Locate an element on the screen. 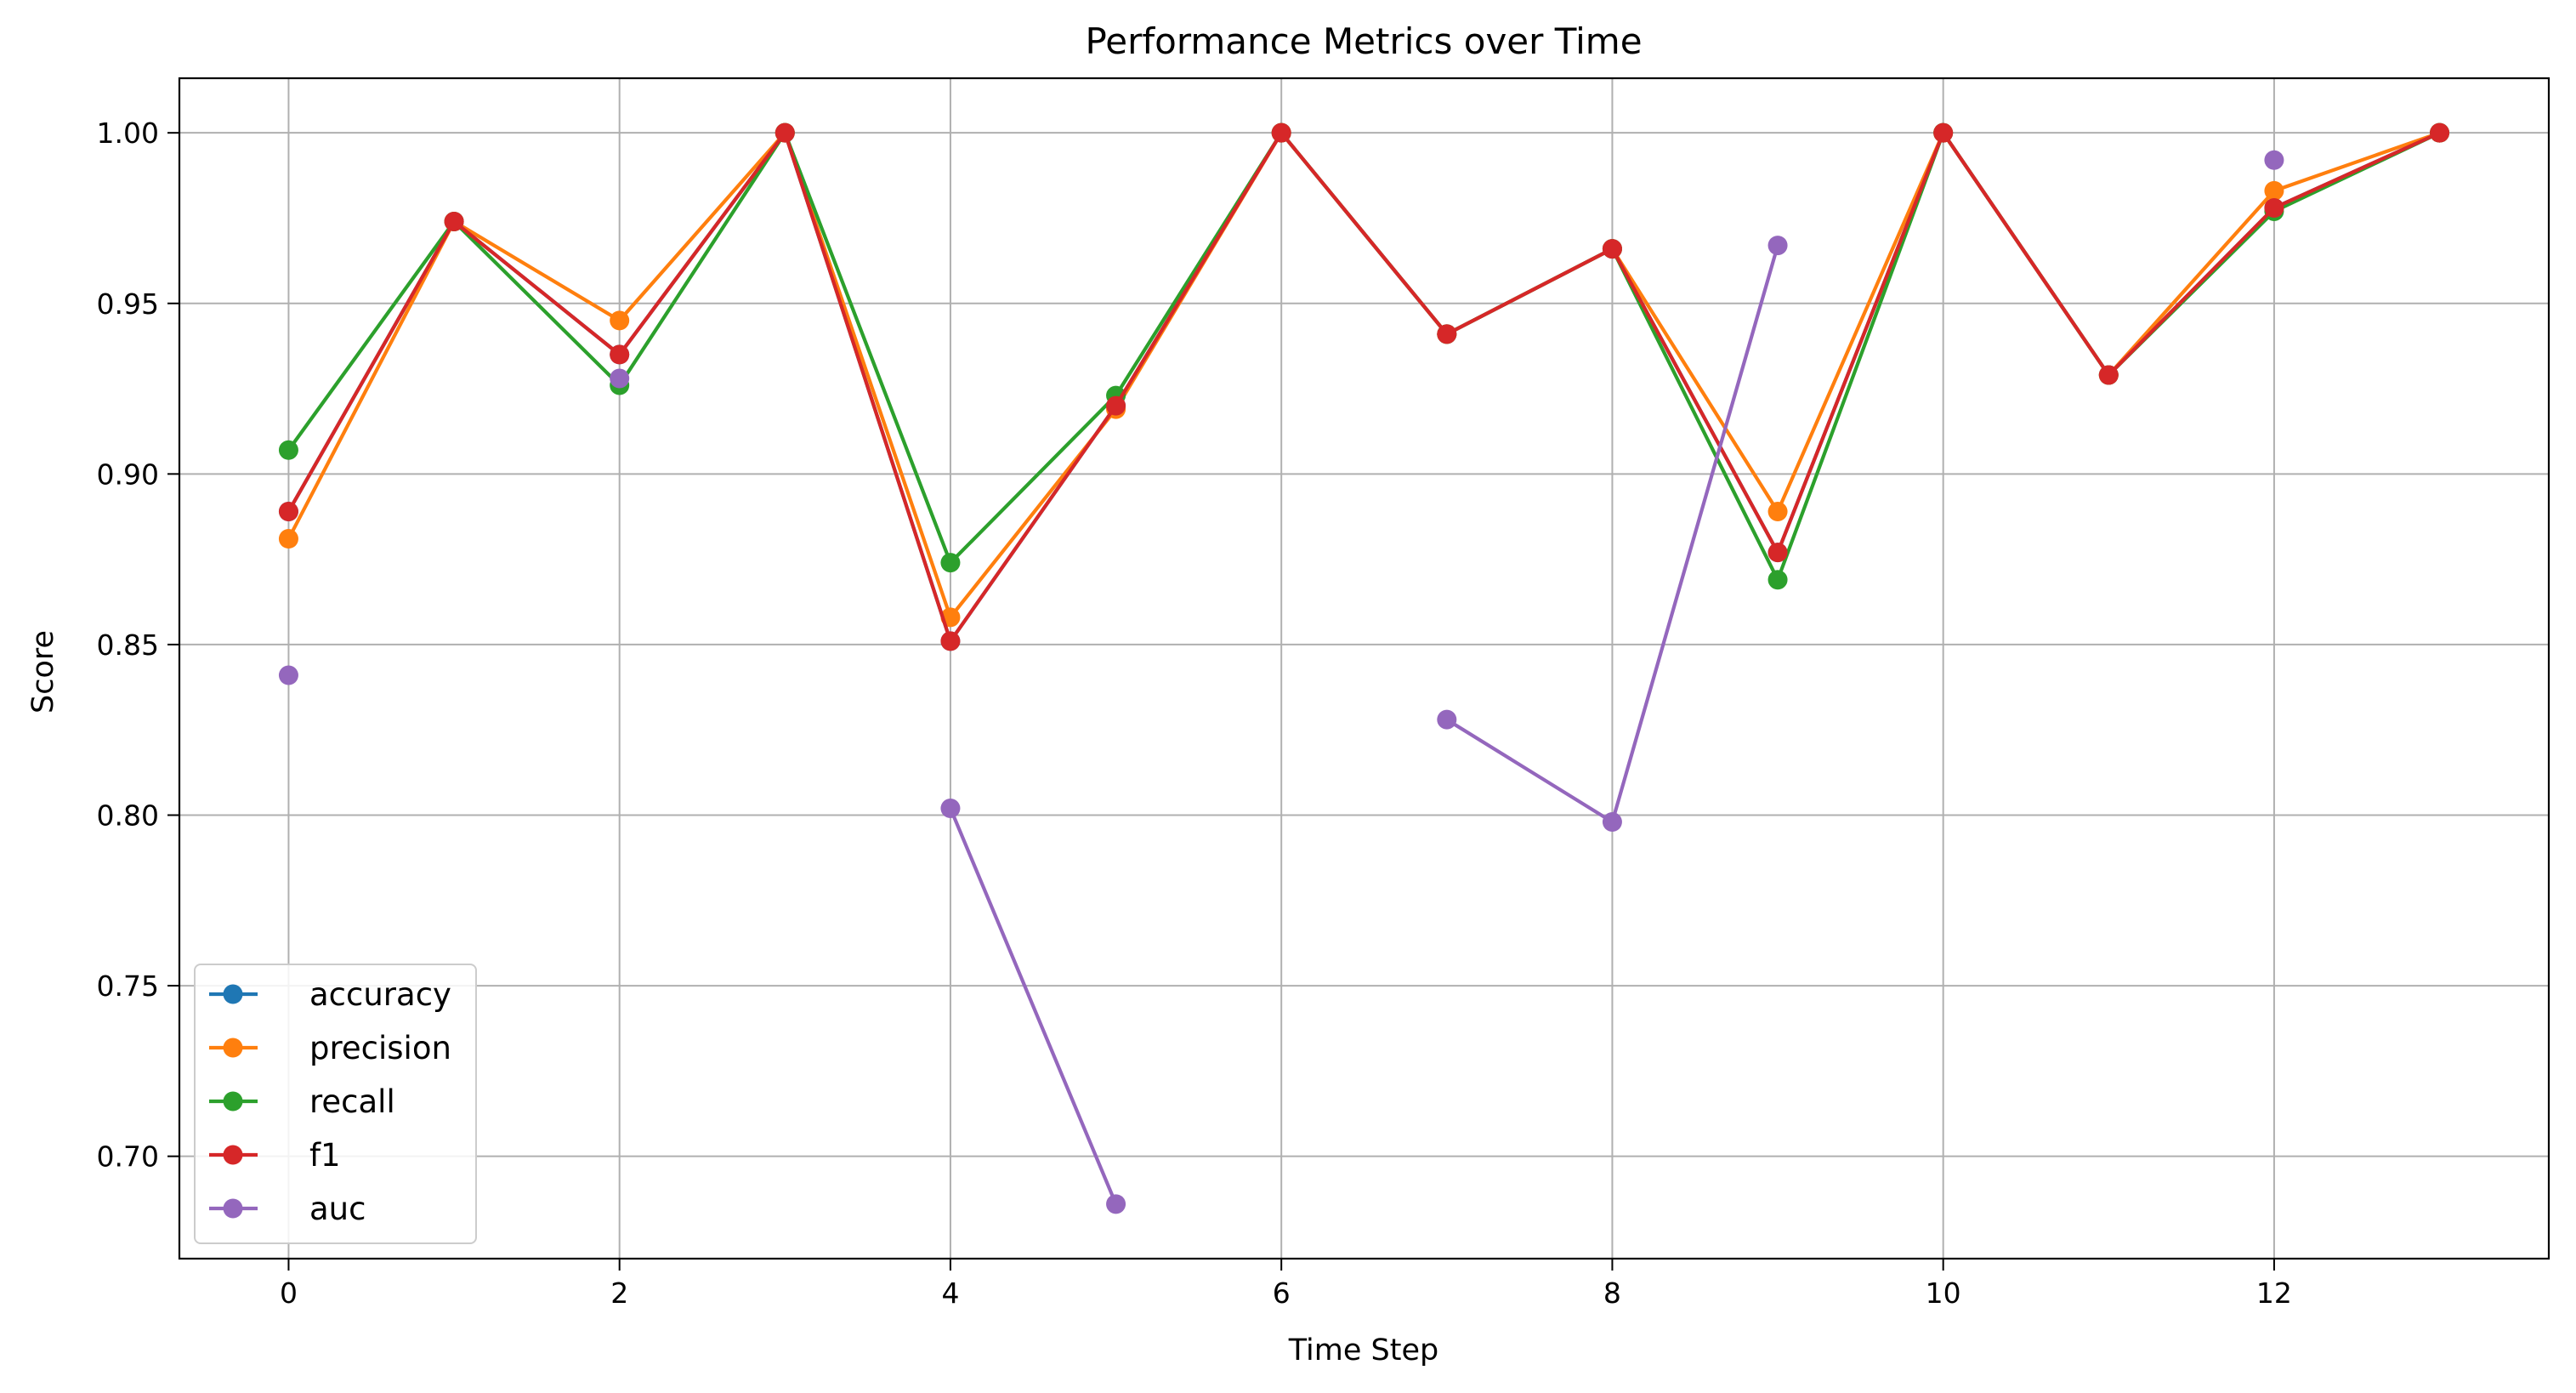 The width and height of the screenshot is (2576, 1393). legend-label: f1 is located at coordinates (325, 1155).